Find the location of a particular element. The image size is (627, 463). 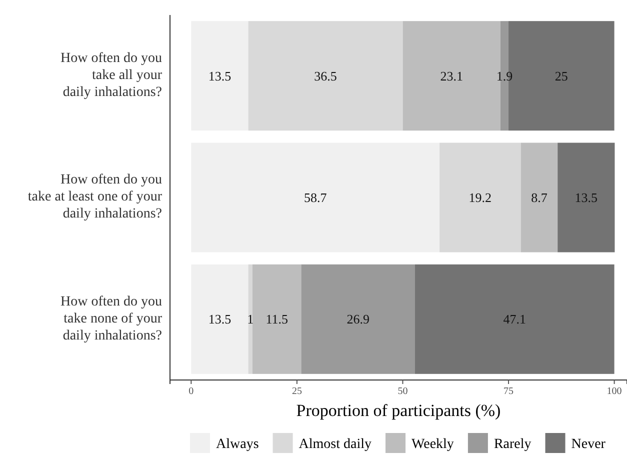

legend-label: Rarely is located at coordinates (513, 444).